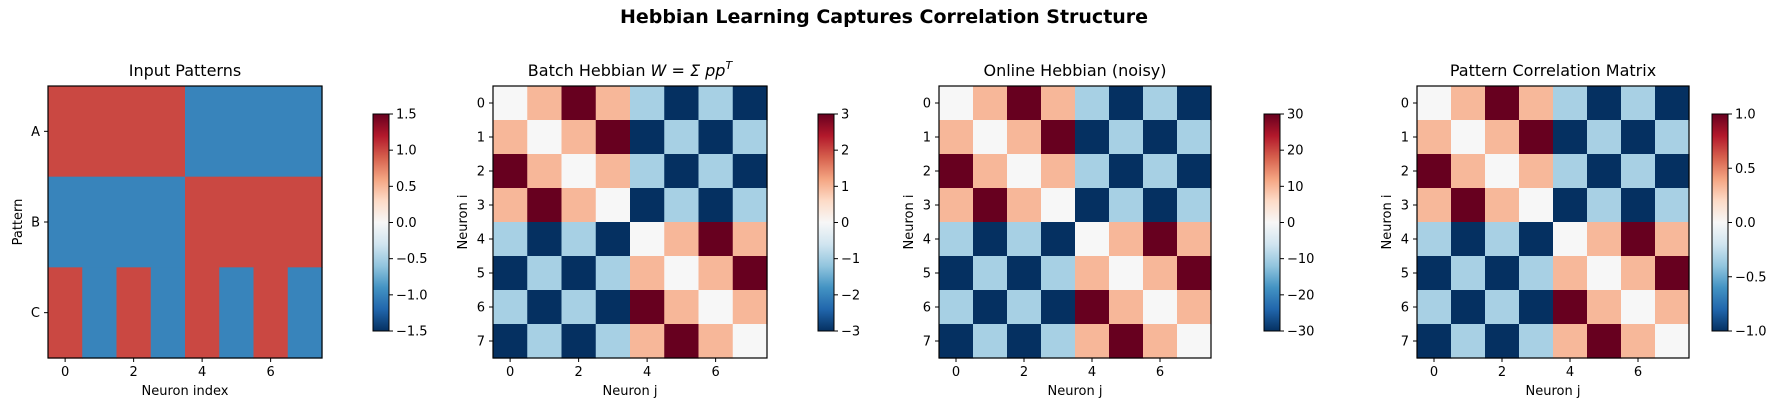  What do you see at coordinates (406, 151) in the screenshot?
I see `colorbar-tick-label: 1.0` at bounding box center [406, 151].